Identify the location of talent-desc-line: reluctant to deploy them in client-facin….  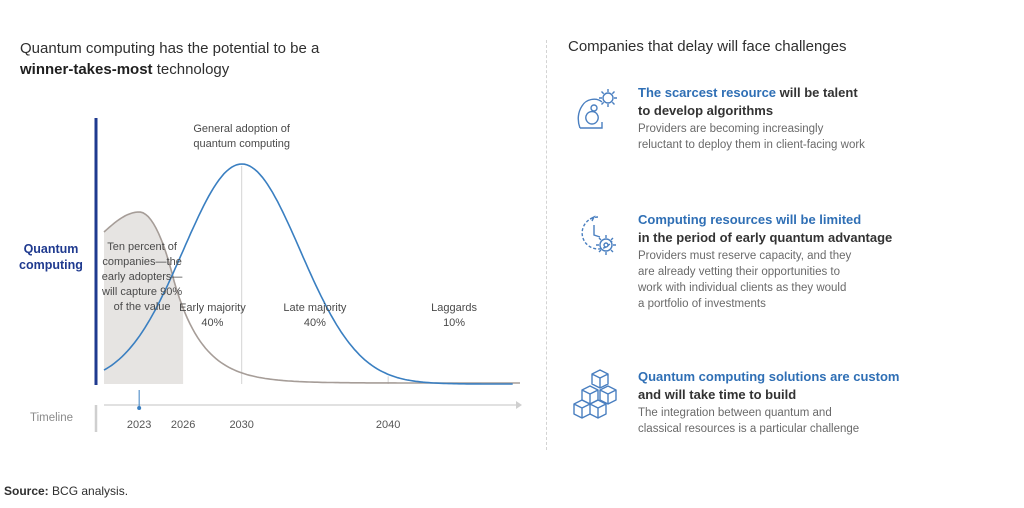
(751, 145).